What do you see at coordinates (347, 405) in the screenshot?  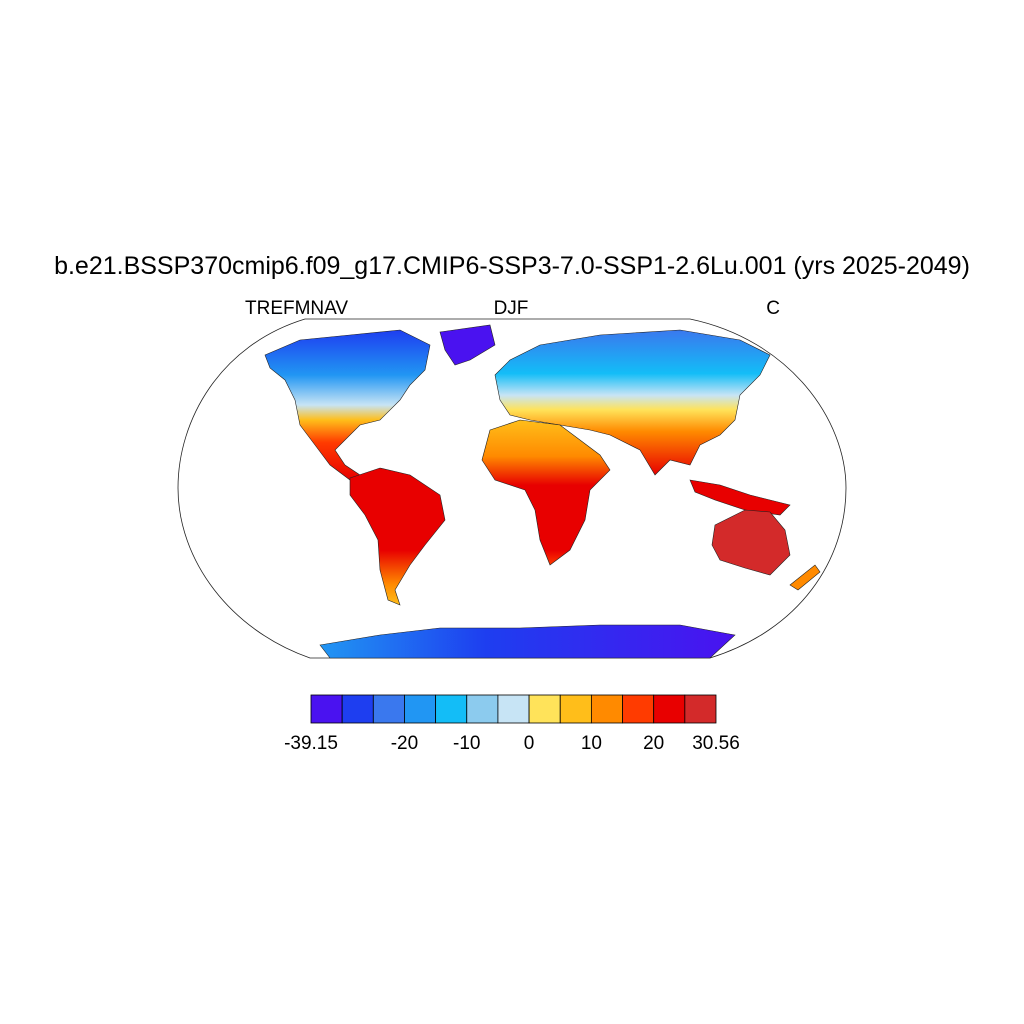 I see `north-america` at bounding box center [347, 405].